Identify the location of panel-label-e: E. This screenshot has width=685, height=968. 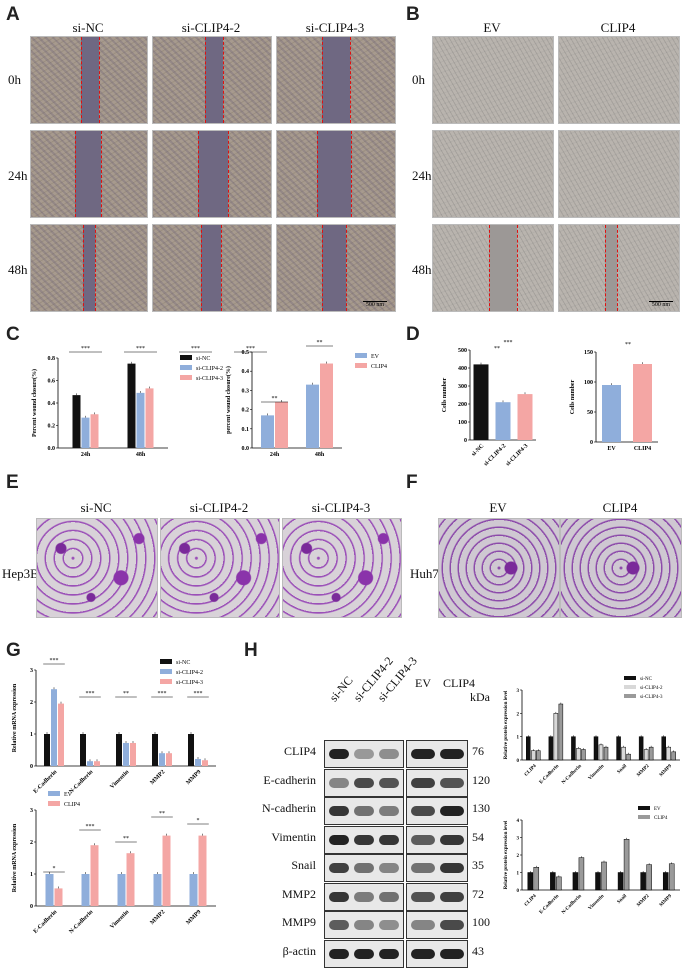
(12, 482).